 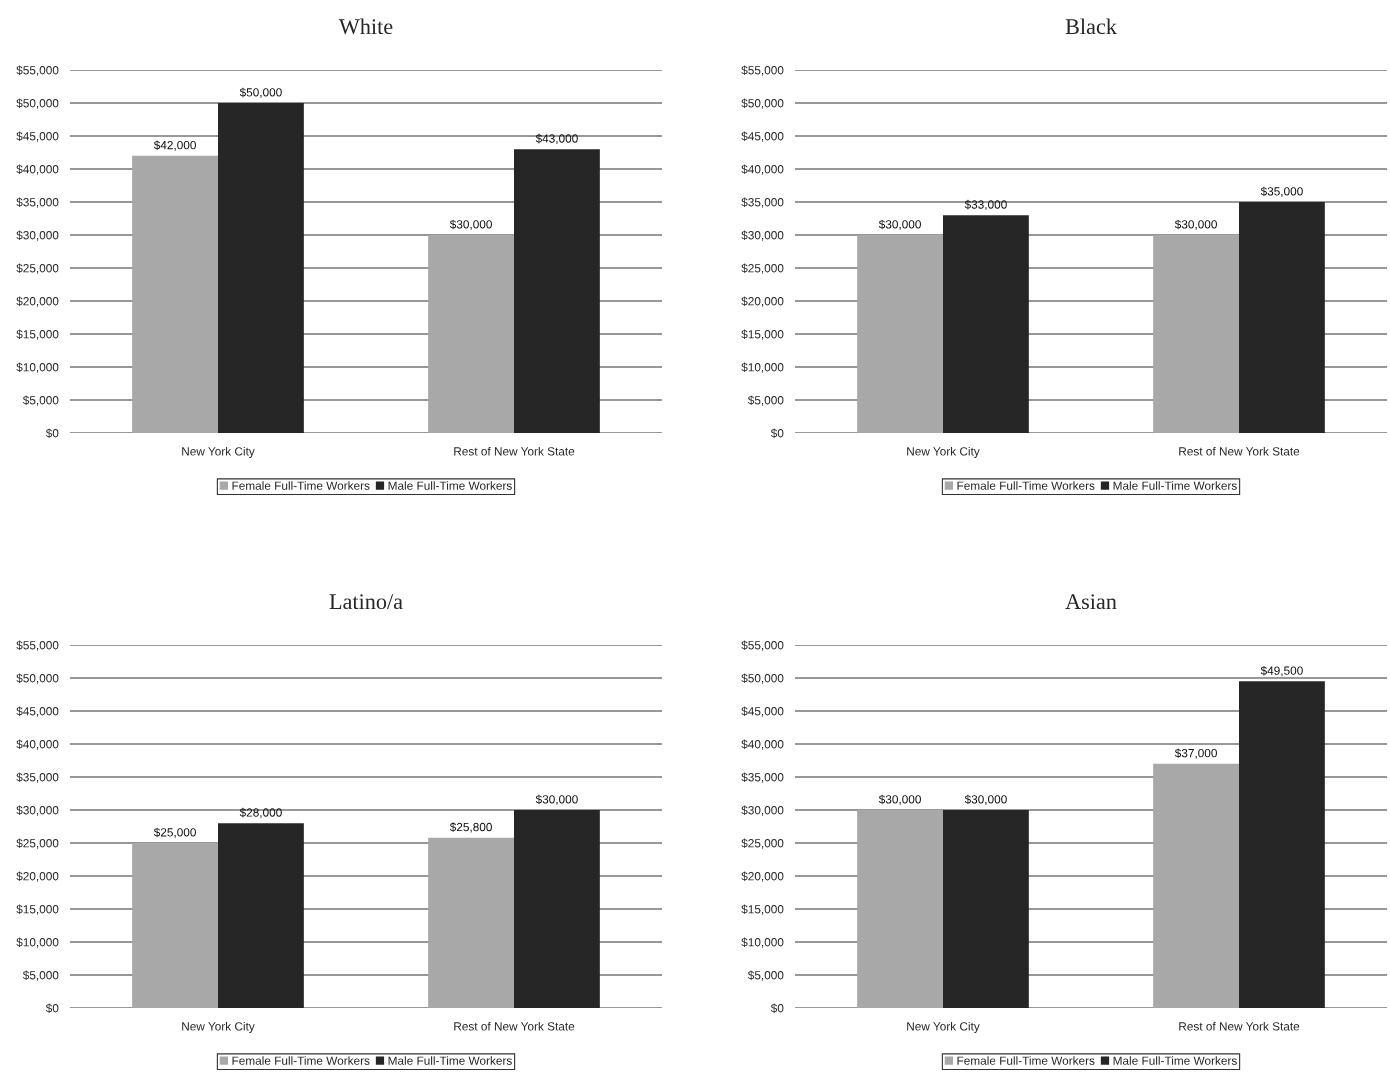 What do you see at coordinates (260, 813) in the screenshot?
I see `data-label: $28,000` at bounding box center [260, 813].